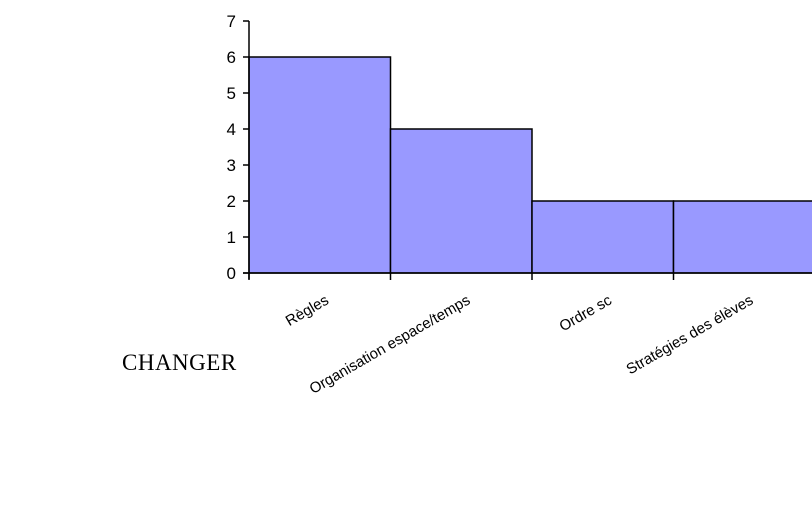 The width and height of the screenshot is (812, 508). What do you see at coordinates (231, 237) in the screenshot?
I see `y-tick-label: 1` at bounding box center [231, 237].